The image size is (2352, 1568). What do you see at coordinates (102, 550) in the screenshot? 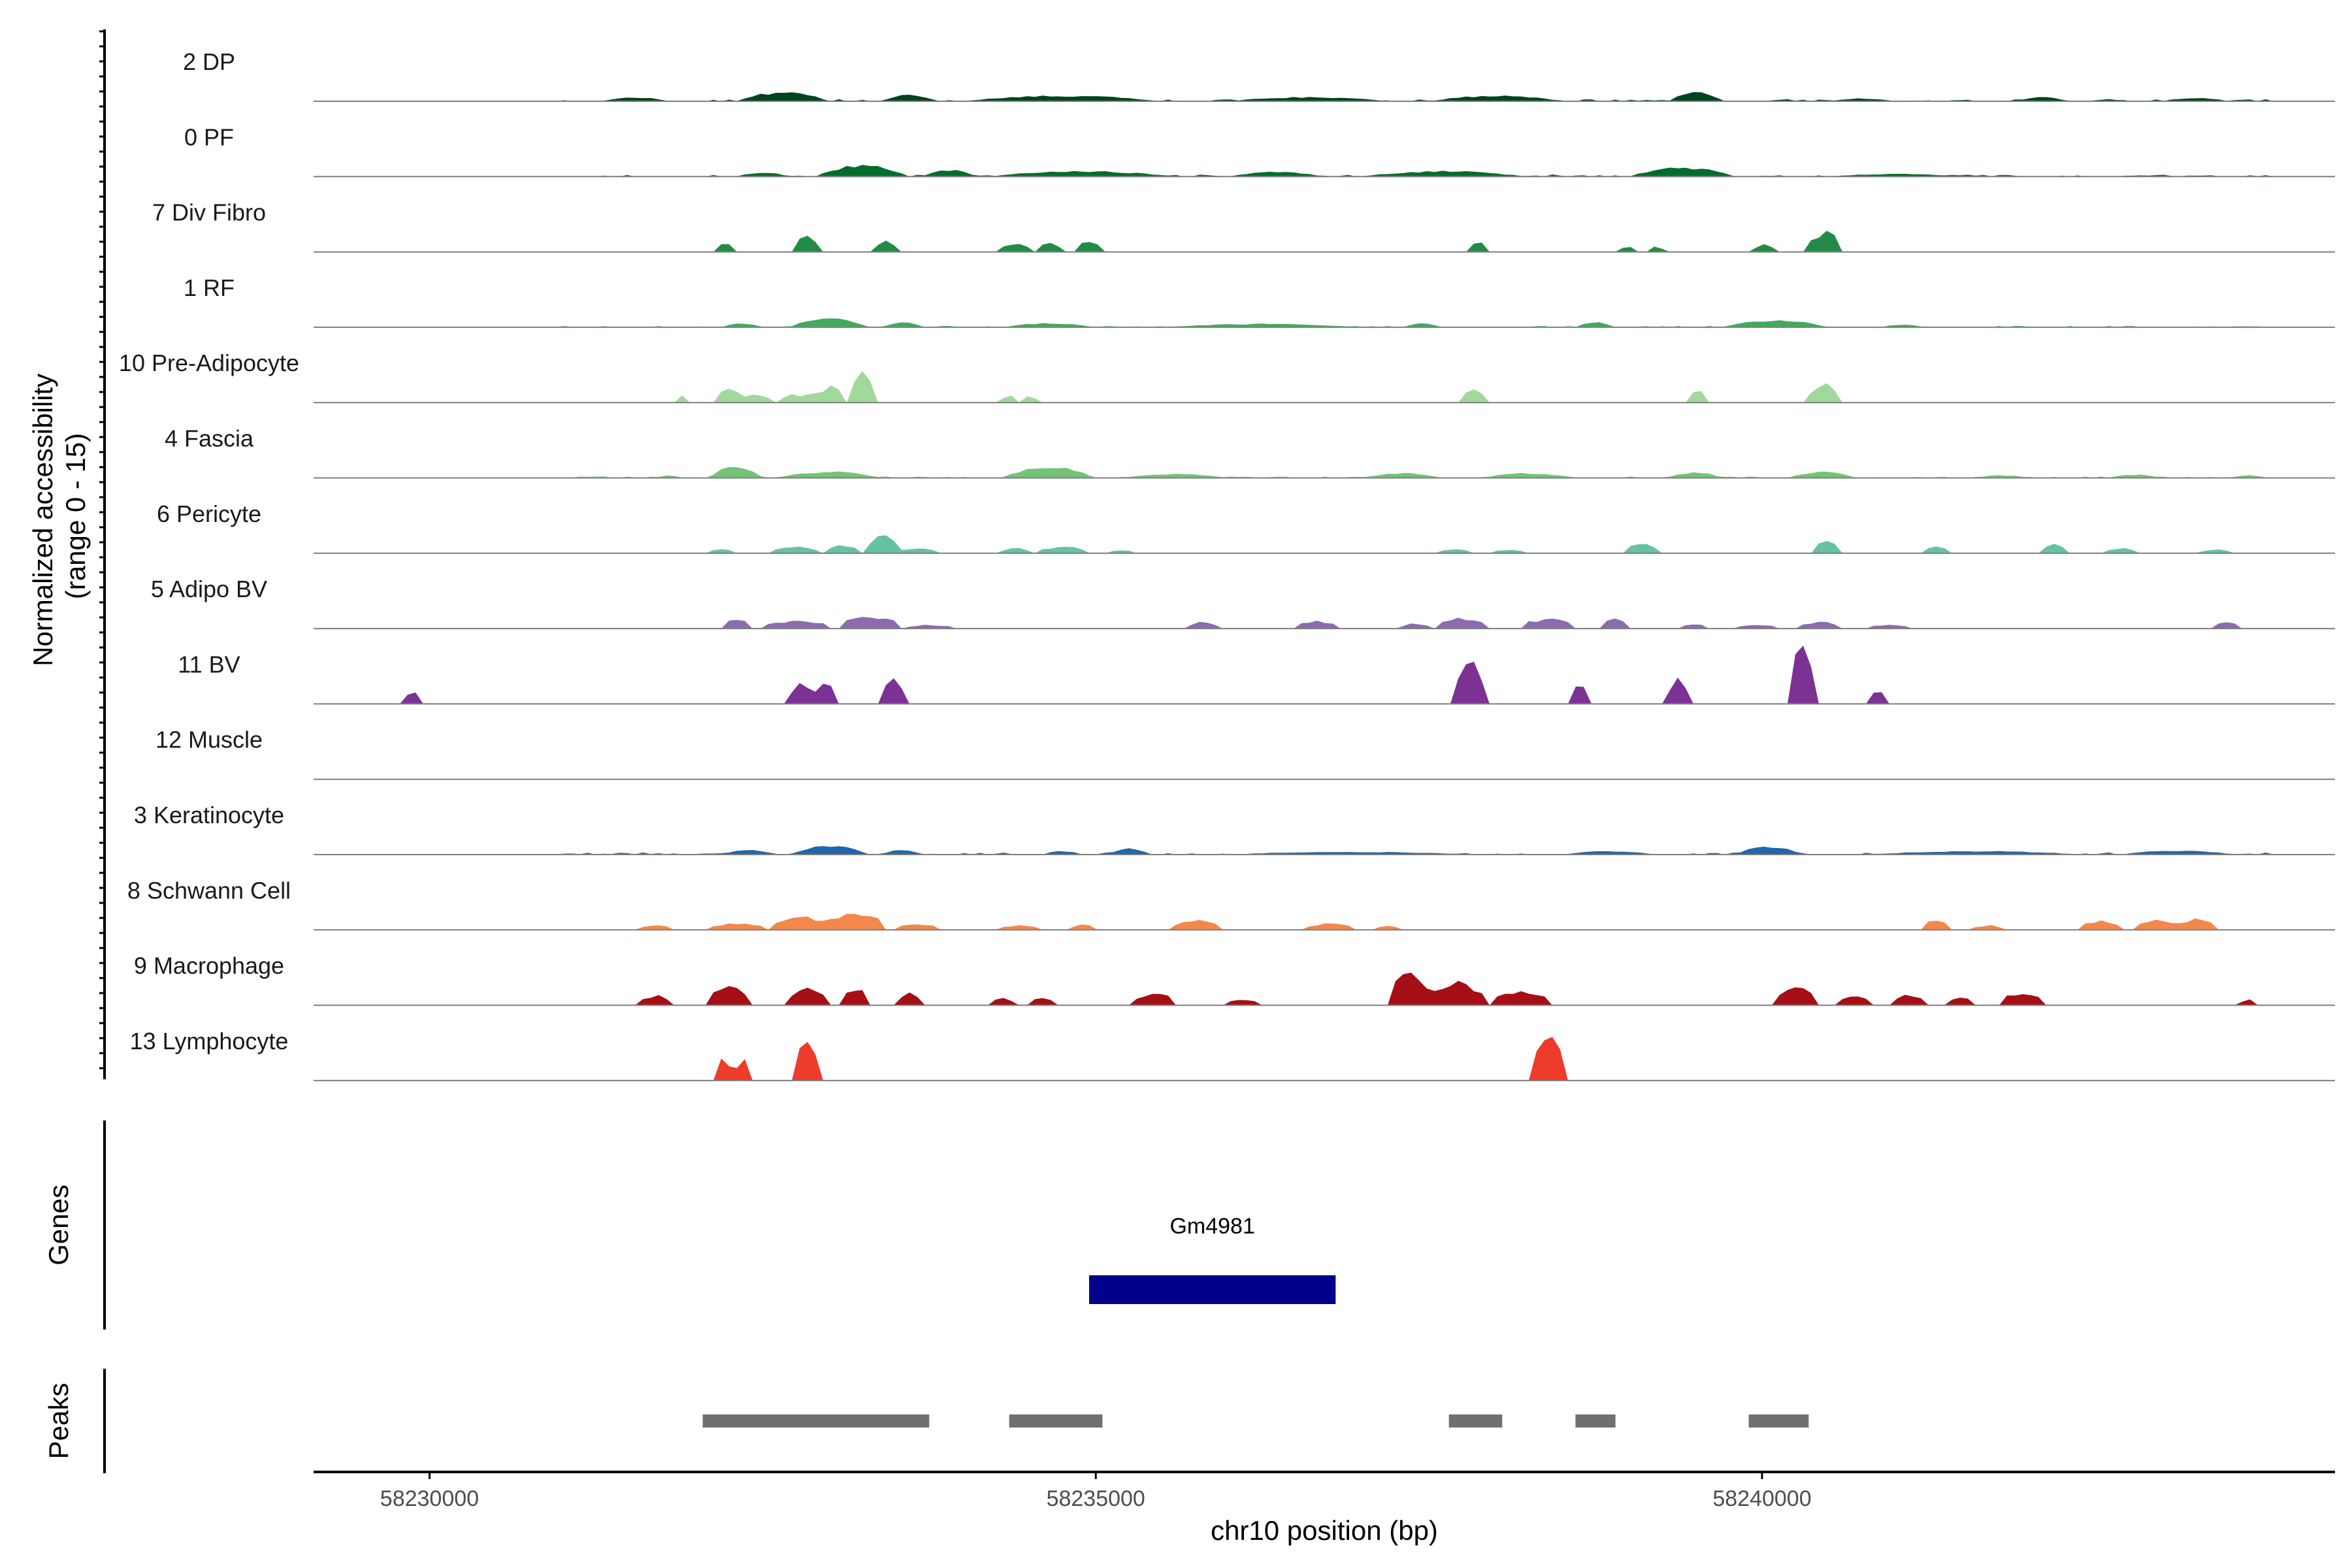
I see `y-axis-ticks` at bounding box center [102, 550].